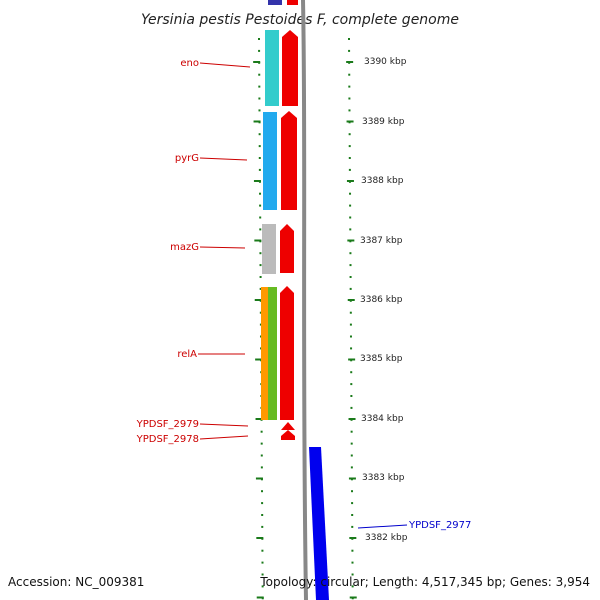 The width and height of the screenshot is (600, 600). I want to click on gene-label-pyrG: pyrG, so click(187, 158).